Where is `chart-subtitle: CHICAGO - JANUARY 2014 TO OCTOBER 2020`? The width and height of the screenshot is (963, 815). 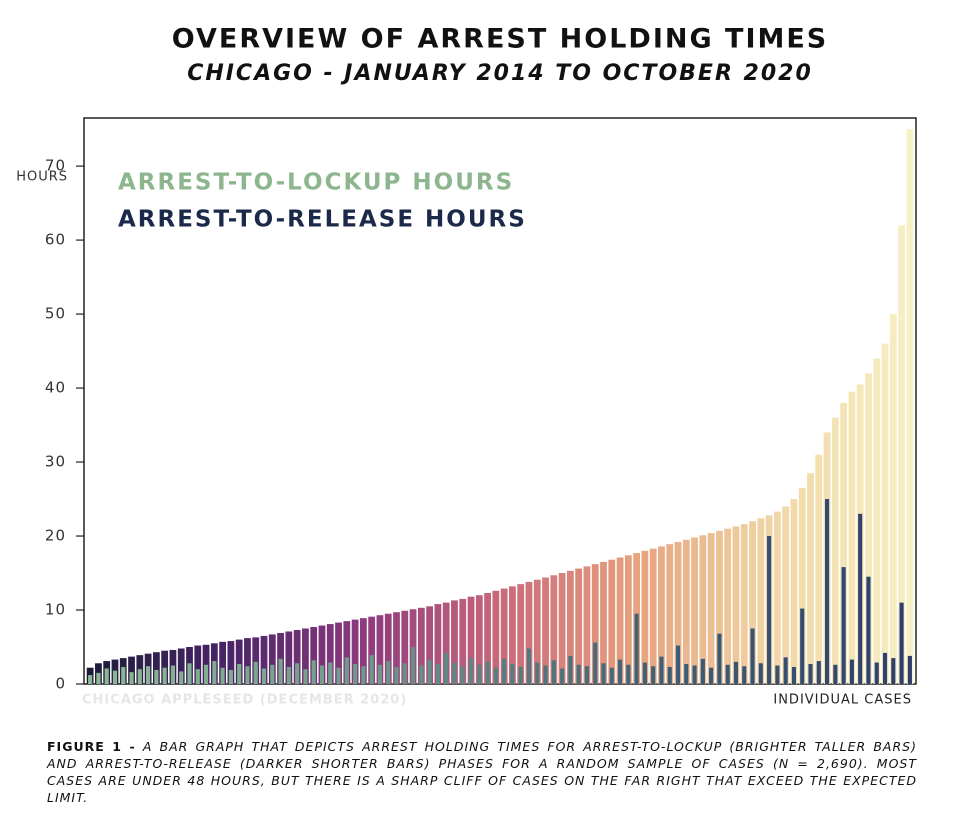 chart-subtitle: CHICAGO - JANUARY 2014 TO OCTOBER 2020 is located at coordinates (500, 73).